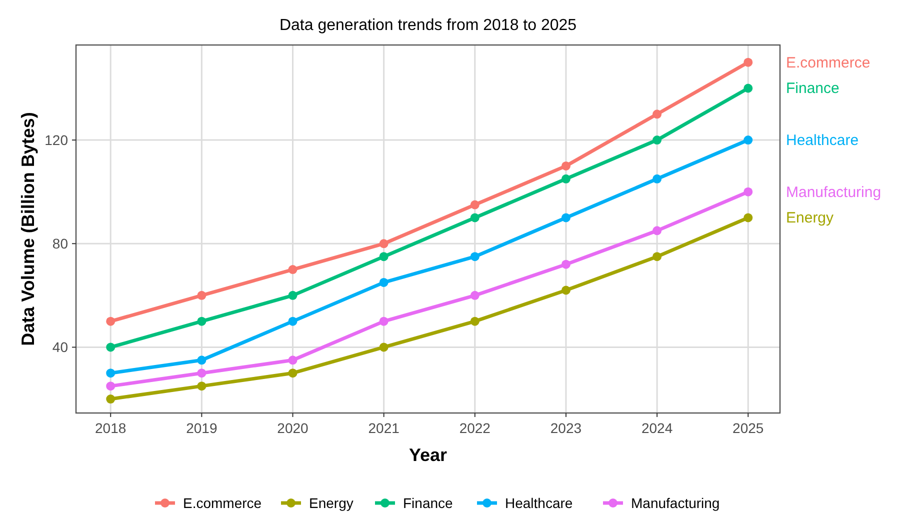  What do you see at coordinates (428, 503) in the screenshot?
I see `legend-label: Finance` at bounding box center [428, 503].